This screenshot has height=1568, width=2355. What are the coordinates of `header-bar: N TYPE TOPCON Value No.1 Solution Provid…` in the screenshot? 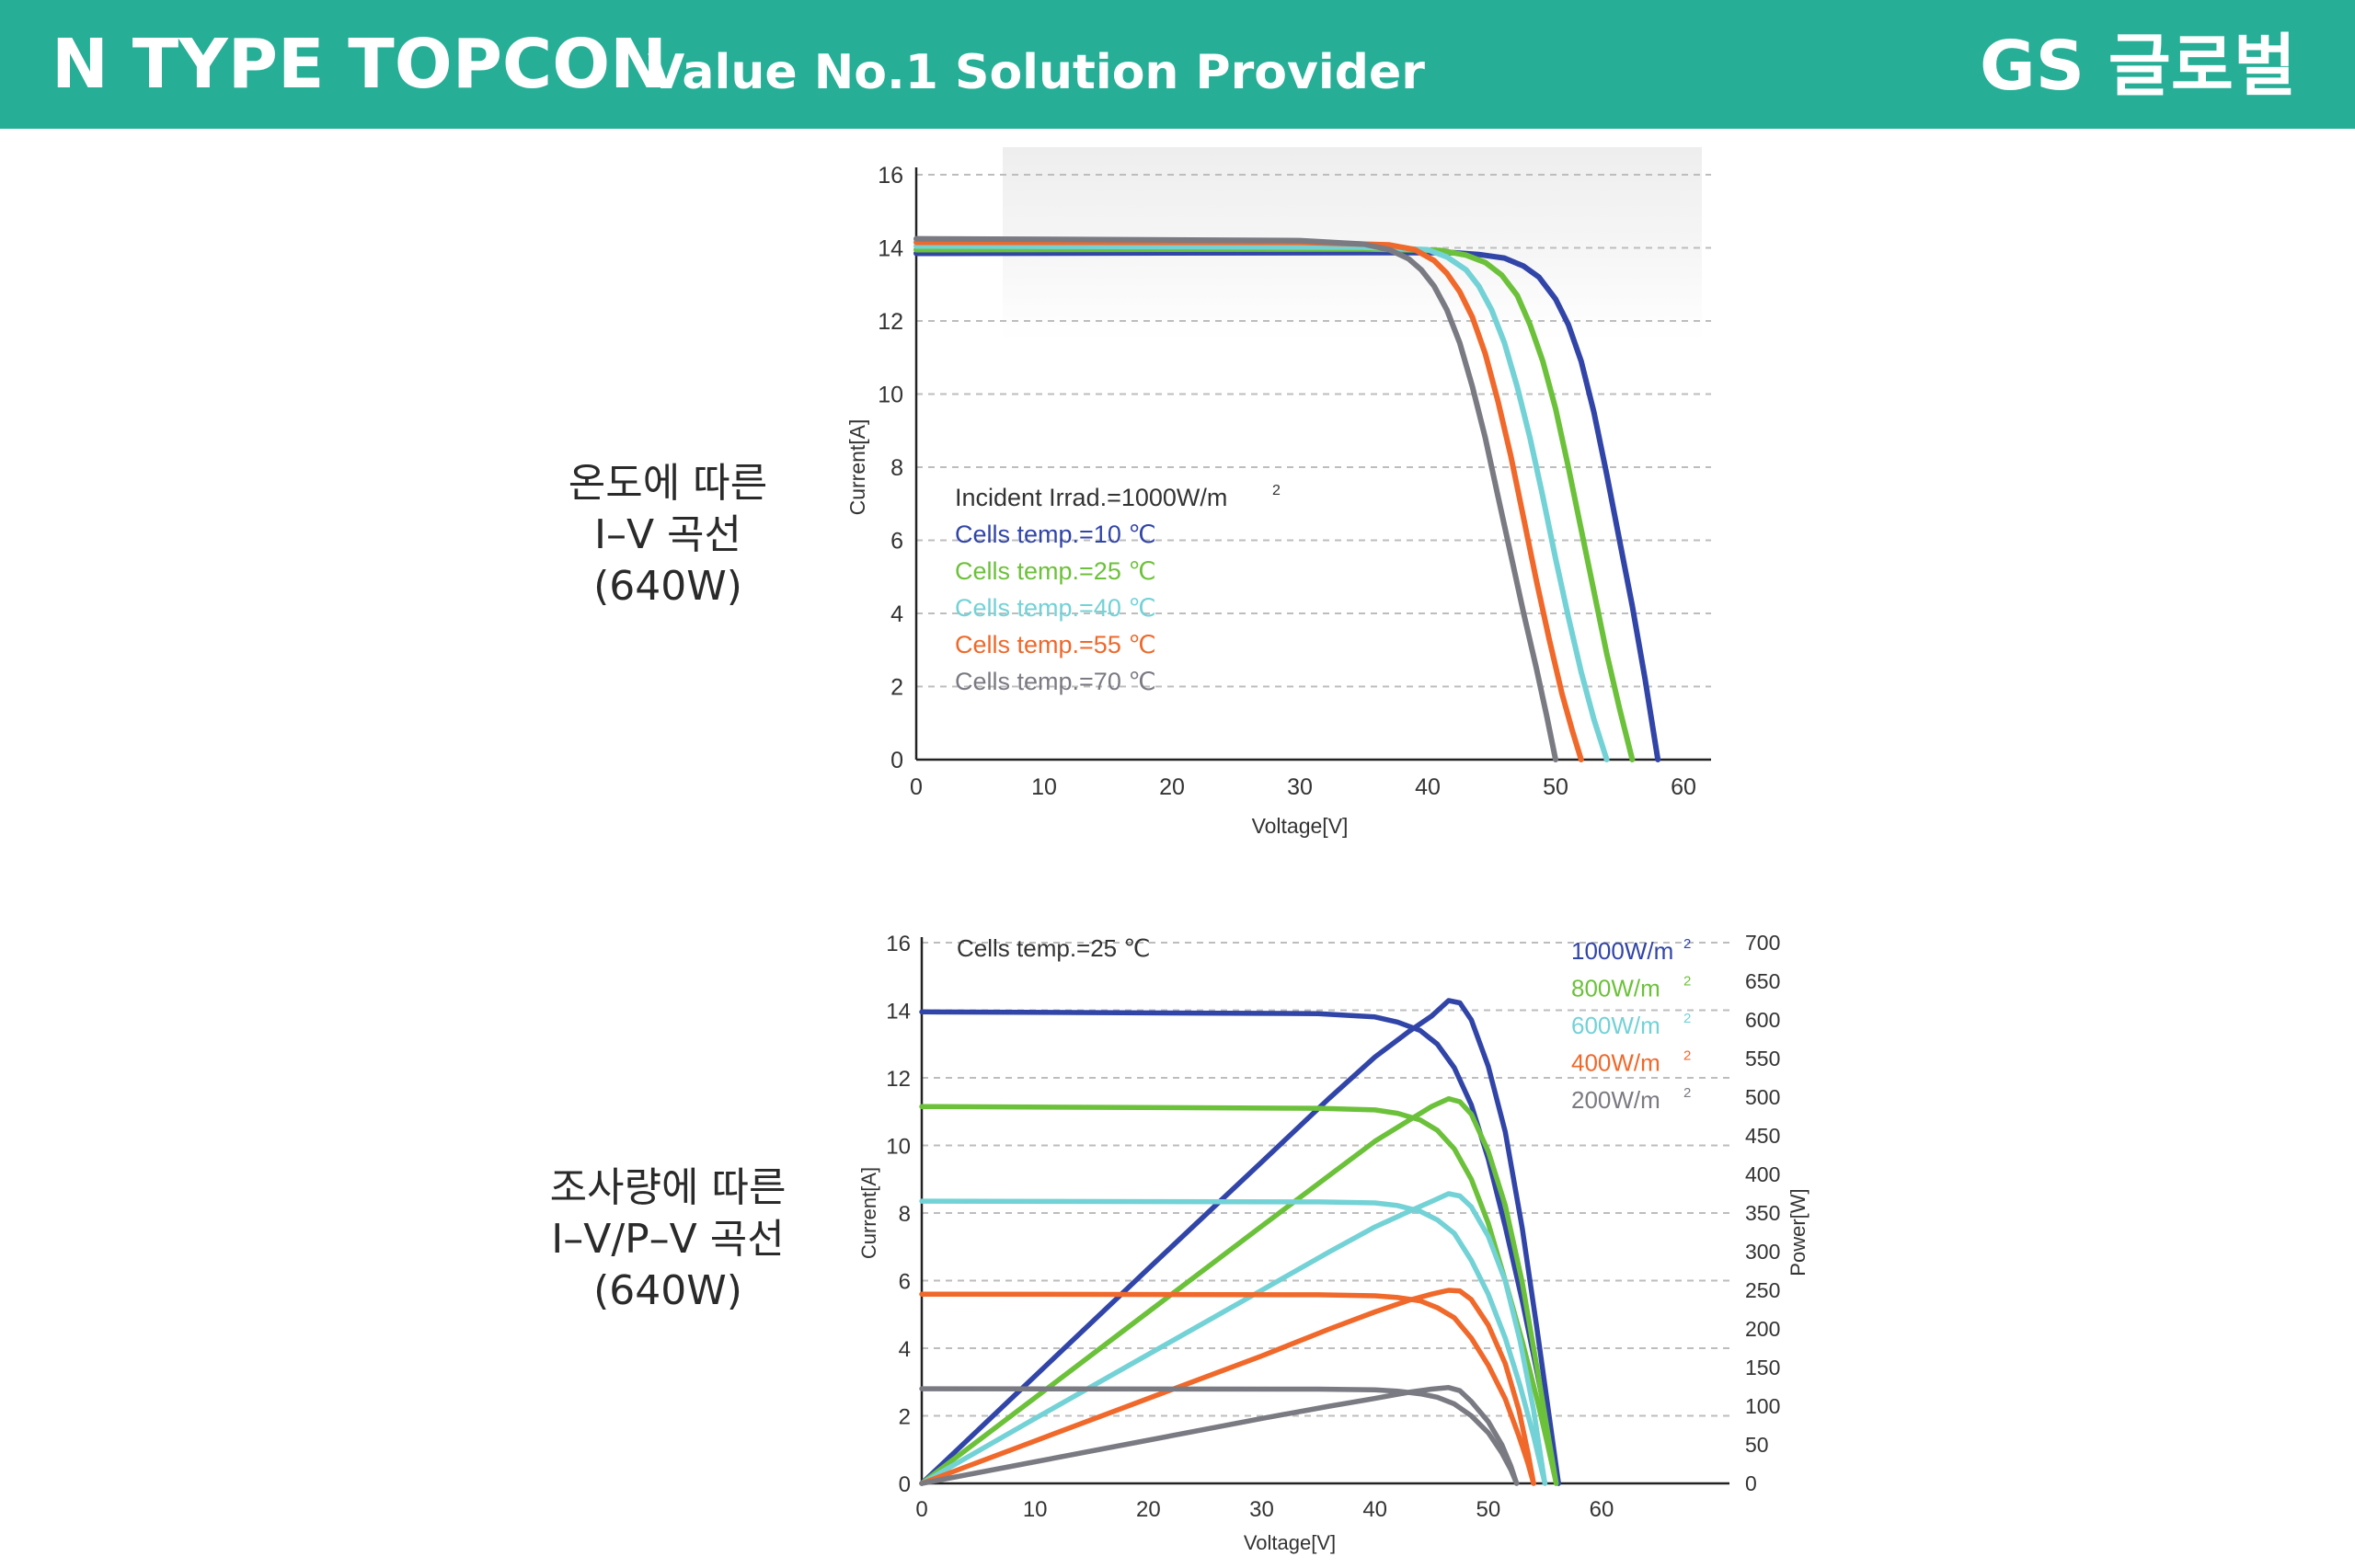 It's located at (1177, 64).